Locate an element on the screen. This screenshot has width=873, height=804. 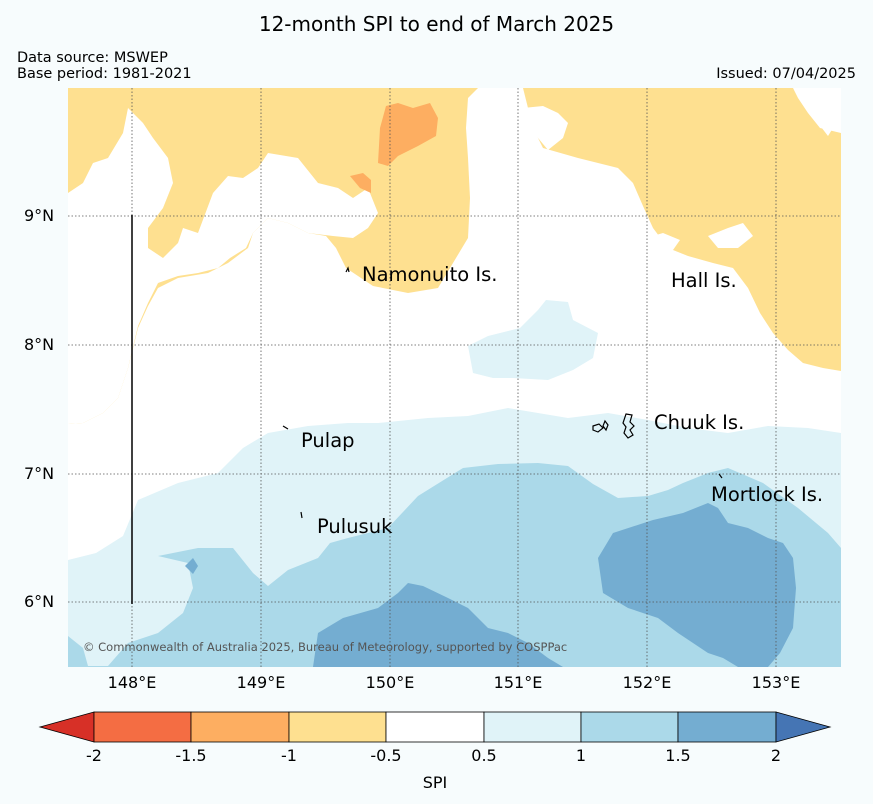
data-source-label: Data source: MSWEP is located at coordinates (92, 58).